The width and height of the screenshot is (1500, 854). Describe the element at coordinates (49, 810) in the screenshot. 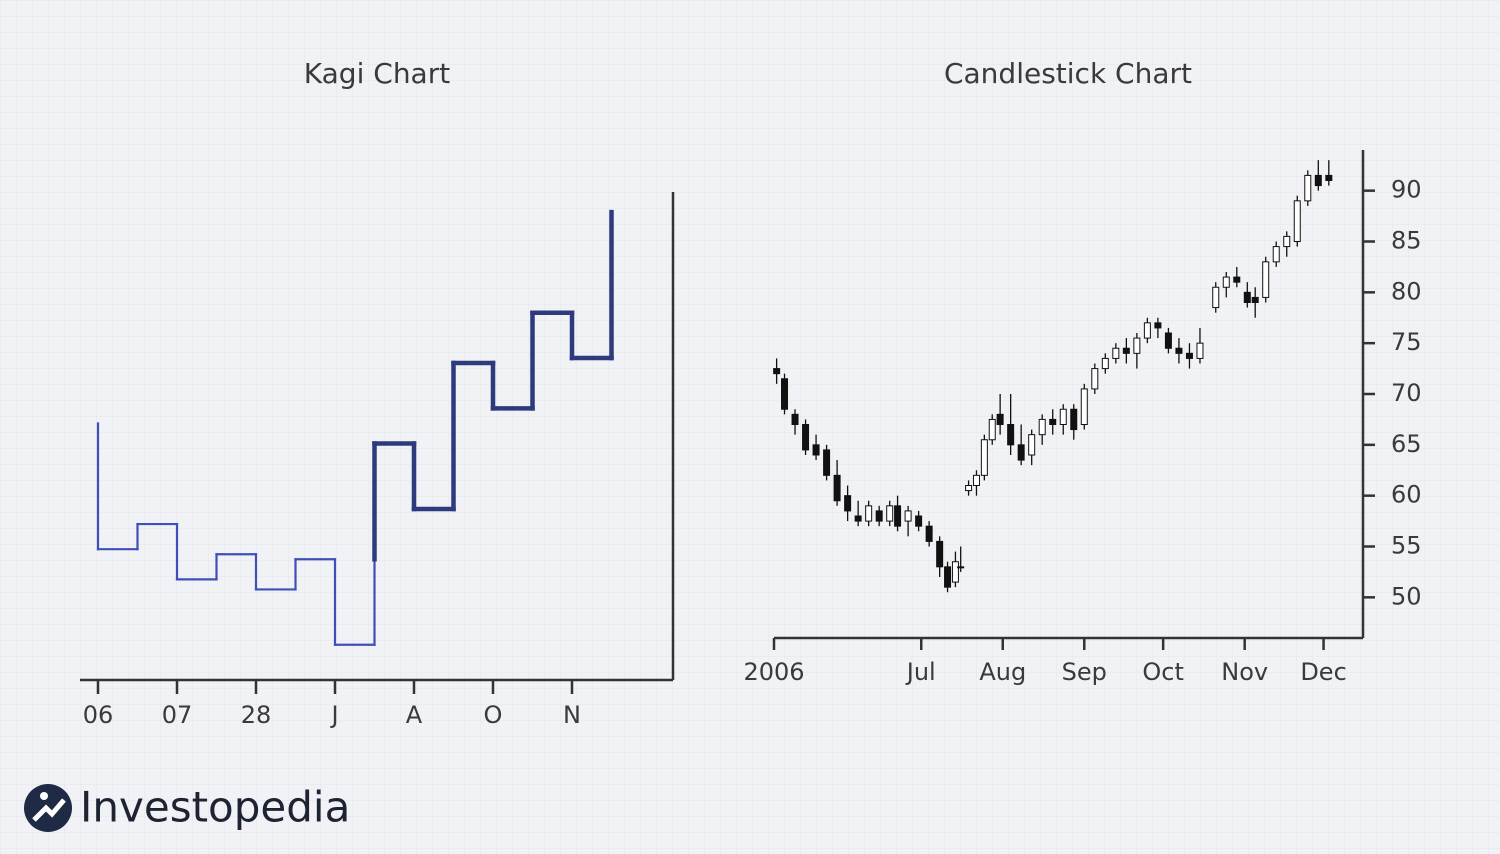

I see `logo-mark` at that location.